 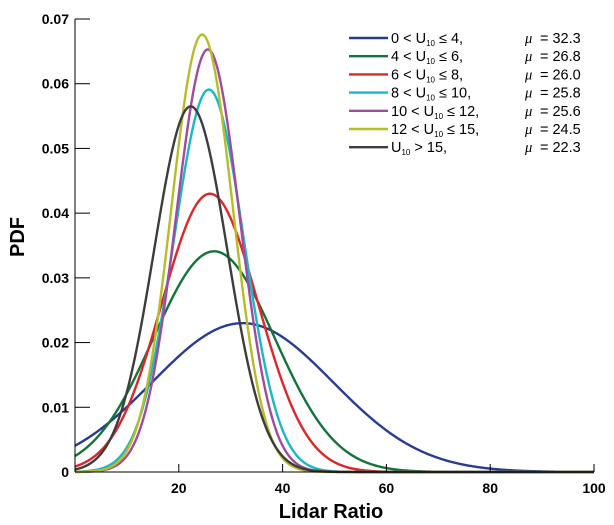 I want to click on y-tick-label: 0.04, so click(x=55, y=213).